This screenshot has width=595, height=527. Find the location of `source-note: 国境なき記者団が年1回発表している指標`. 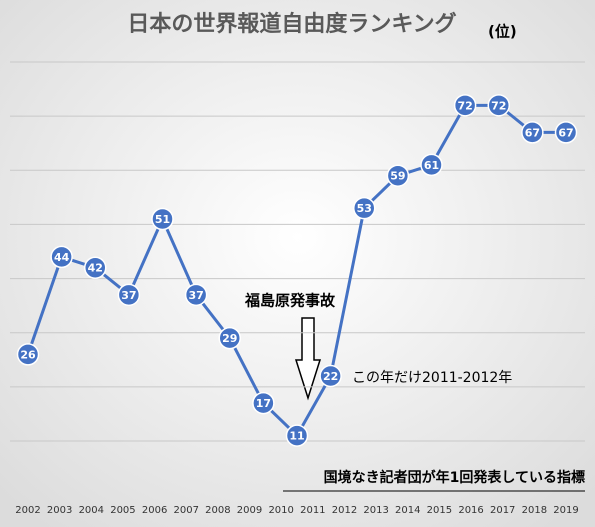

source-note: 国境なき記者団が年1回発表している指標 is located at coordinates (454, 477).